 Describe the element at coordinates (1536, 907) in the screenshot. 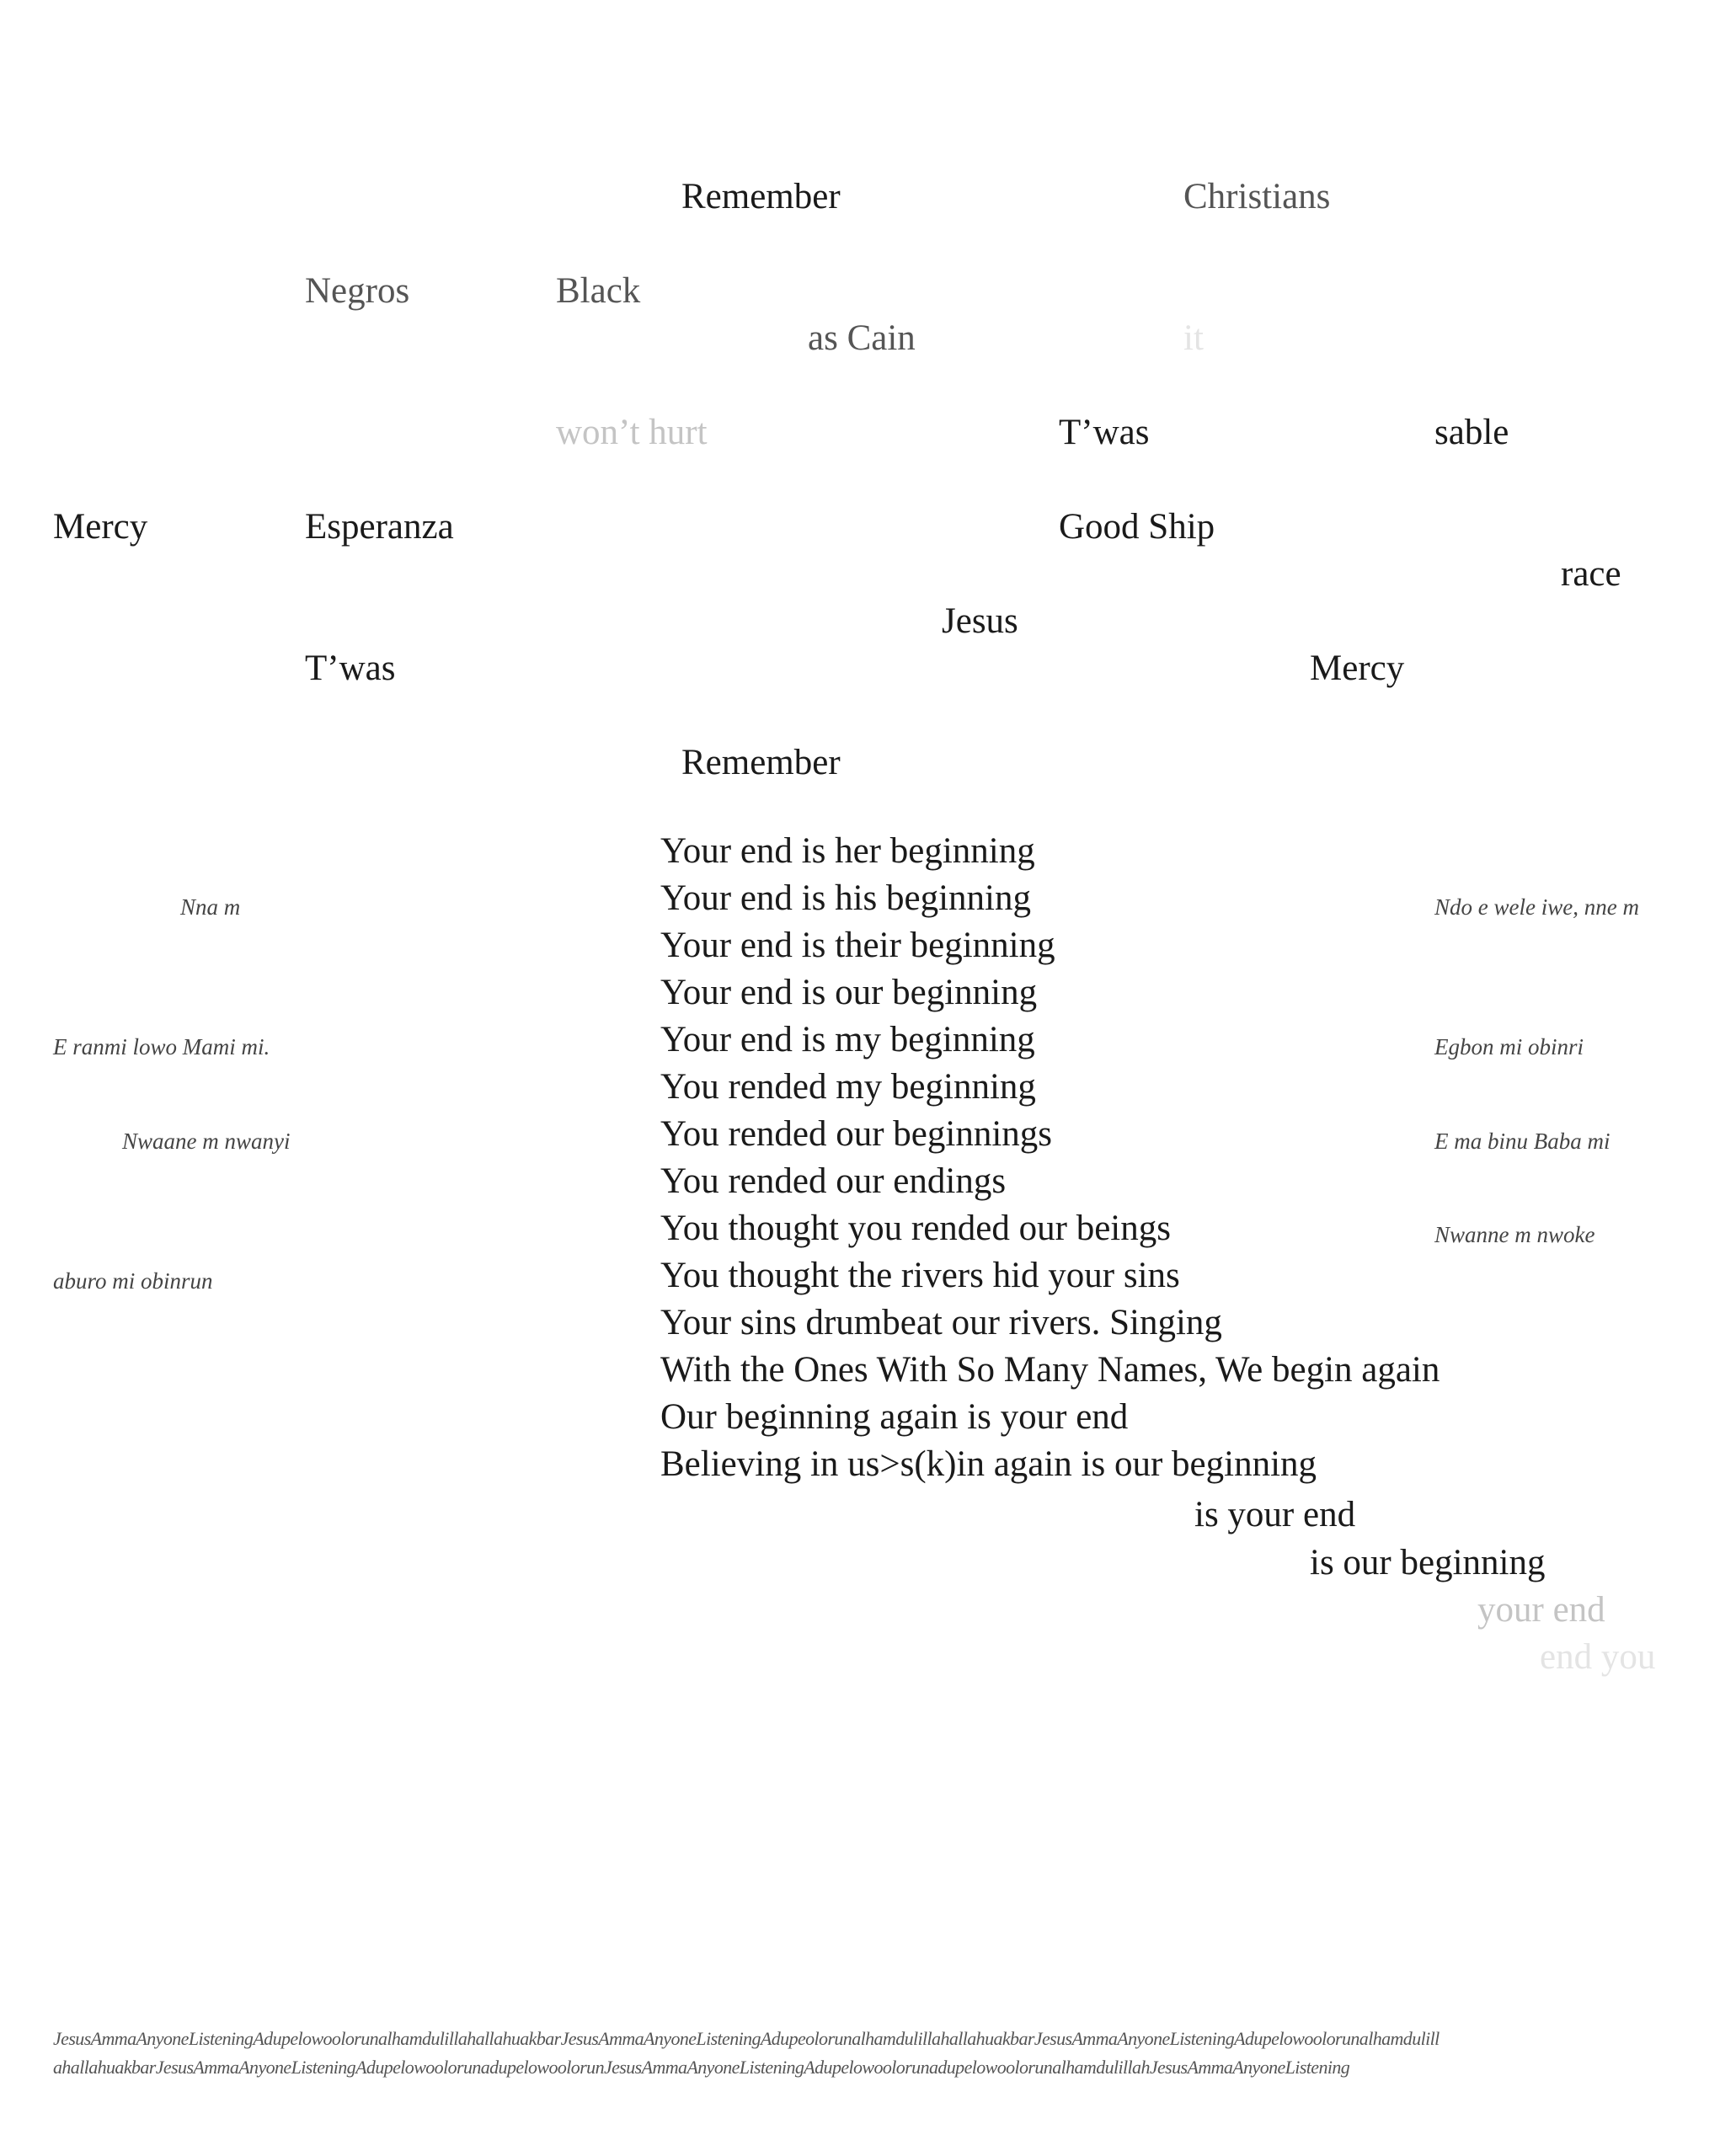

I see `side-note: Ndo e wele iwe, nne m` at that location.